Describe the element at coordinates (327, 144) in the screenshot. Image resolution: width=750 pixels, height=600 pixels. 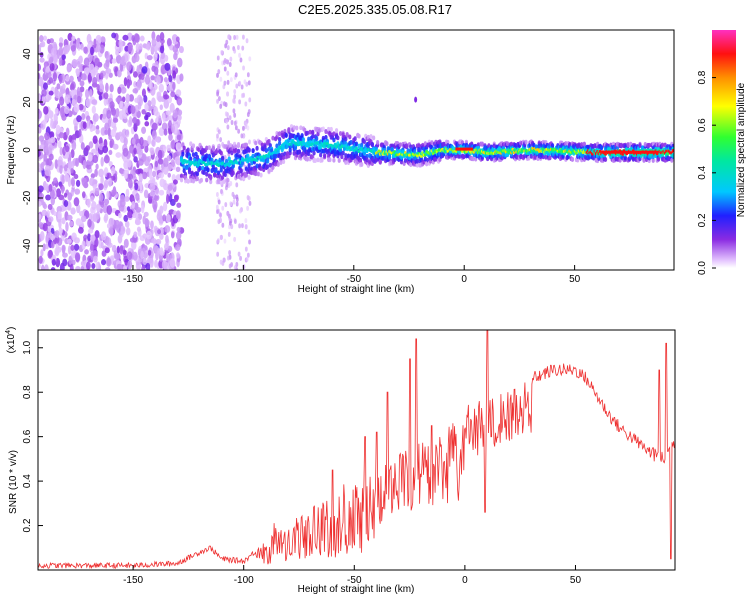
I see `signal-core` at that location.